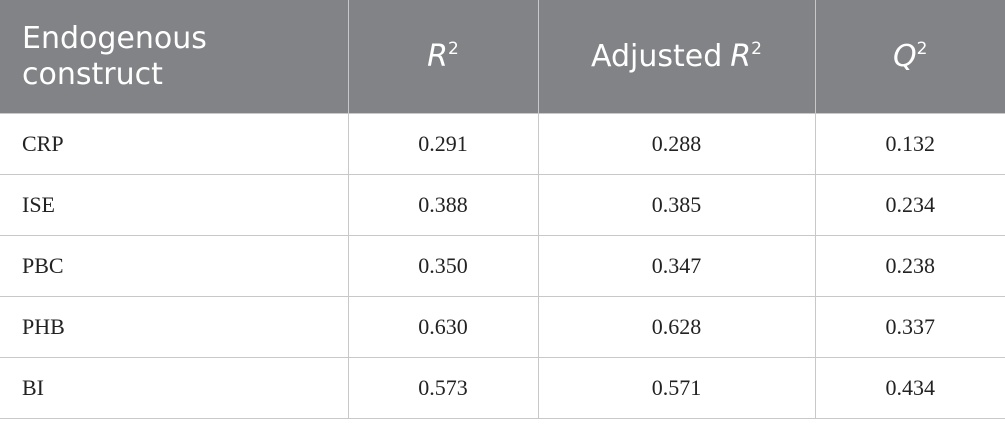 This screenshot has height=440, width=1005. I want to click on header-cell: Endogenous construct, so click(174, 57).